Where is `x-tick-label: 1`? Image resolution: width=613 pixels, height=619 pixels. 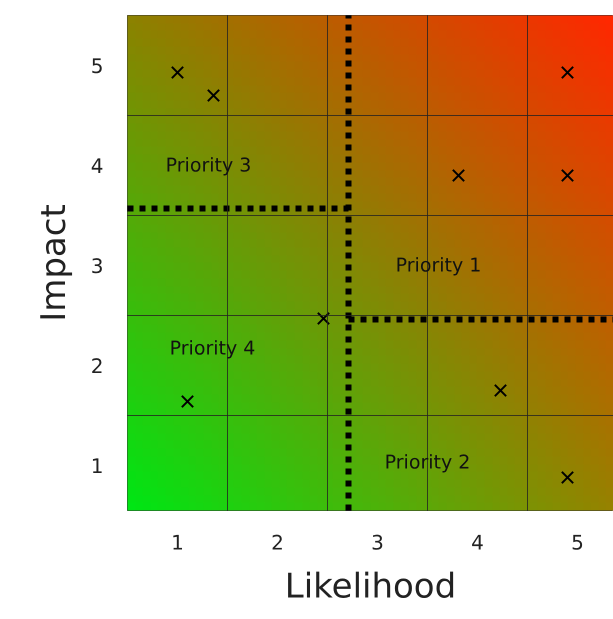 x-tick-label: 1 is located at coordinates (177, 542).